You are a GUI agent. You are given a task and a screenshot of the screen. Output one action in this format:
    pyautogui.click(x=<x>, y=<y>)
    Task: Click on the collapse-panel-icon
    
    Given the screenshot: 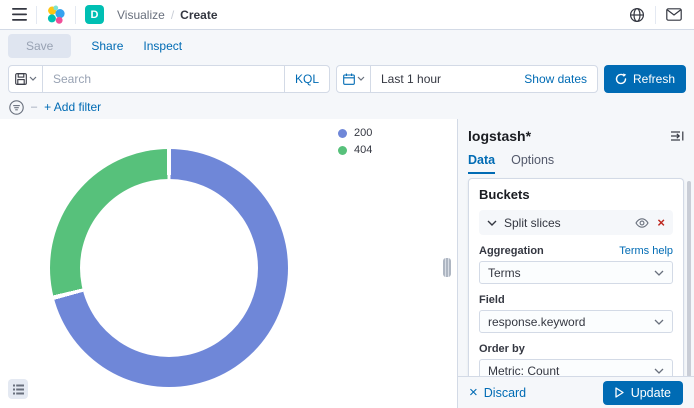 What is the action you would take?
    pyautogui.click(x=677, y=136)
    